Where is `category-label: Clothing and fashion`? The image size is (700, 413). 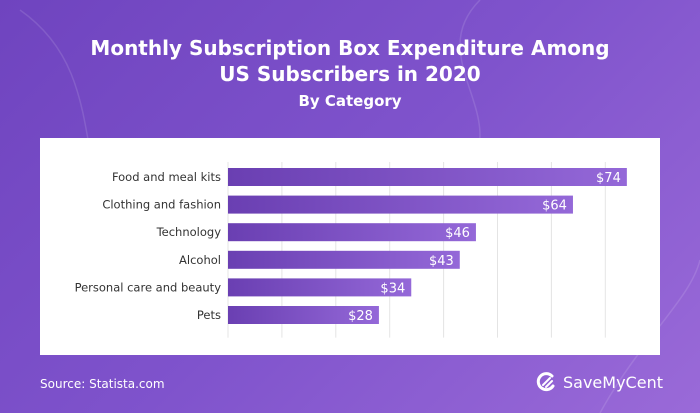 category-label: Clothing and fashion is located at coordinates (161, 205).